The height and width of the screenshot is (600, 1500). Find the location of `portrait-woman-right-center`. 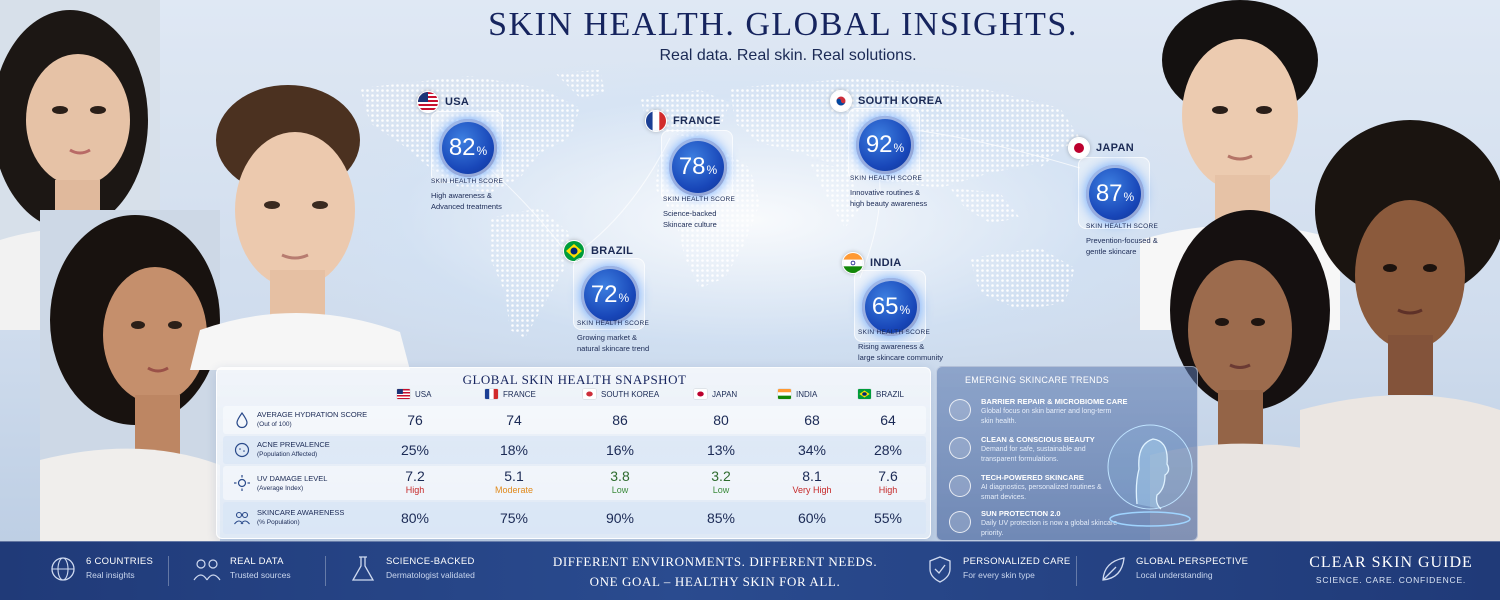

portrait-woman-right-center is located at coordinates (1255, 370).